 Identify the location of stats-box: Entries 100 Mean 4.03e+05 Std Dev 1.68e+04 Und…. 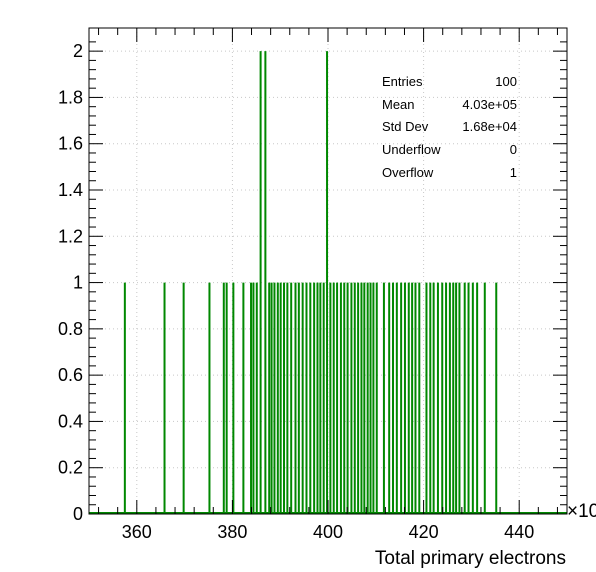
(449, 127).